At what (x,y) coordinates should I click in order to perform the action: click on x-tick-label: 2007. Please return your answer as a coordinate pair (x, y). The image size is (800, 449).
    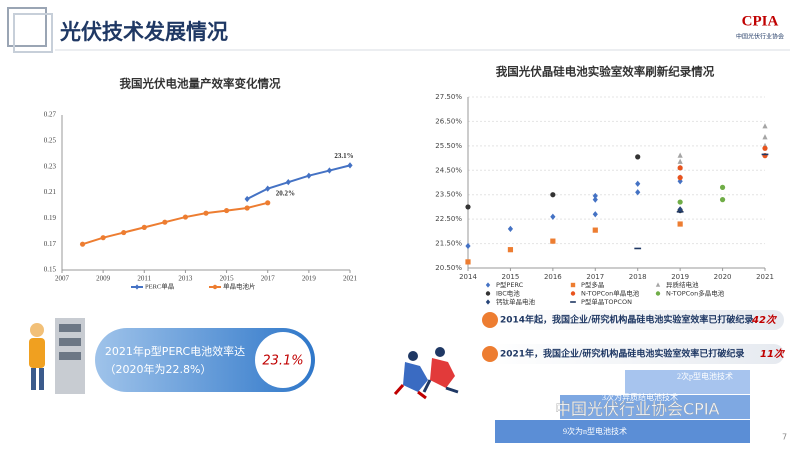
    Looking at the image, I should click on (62, 279).